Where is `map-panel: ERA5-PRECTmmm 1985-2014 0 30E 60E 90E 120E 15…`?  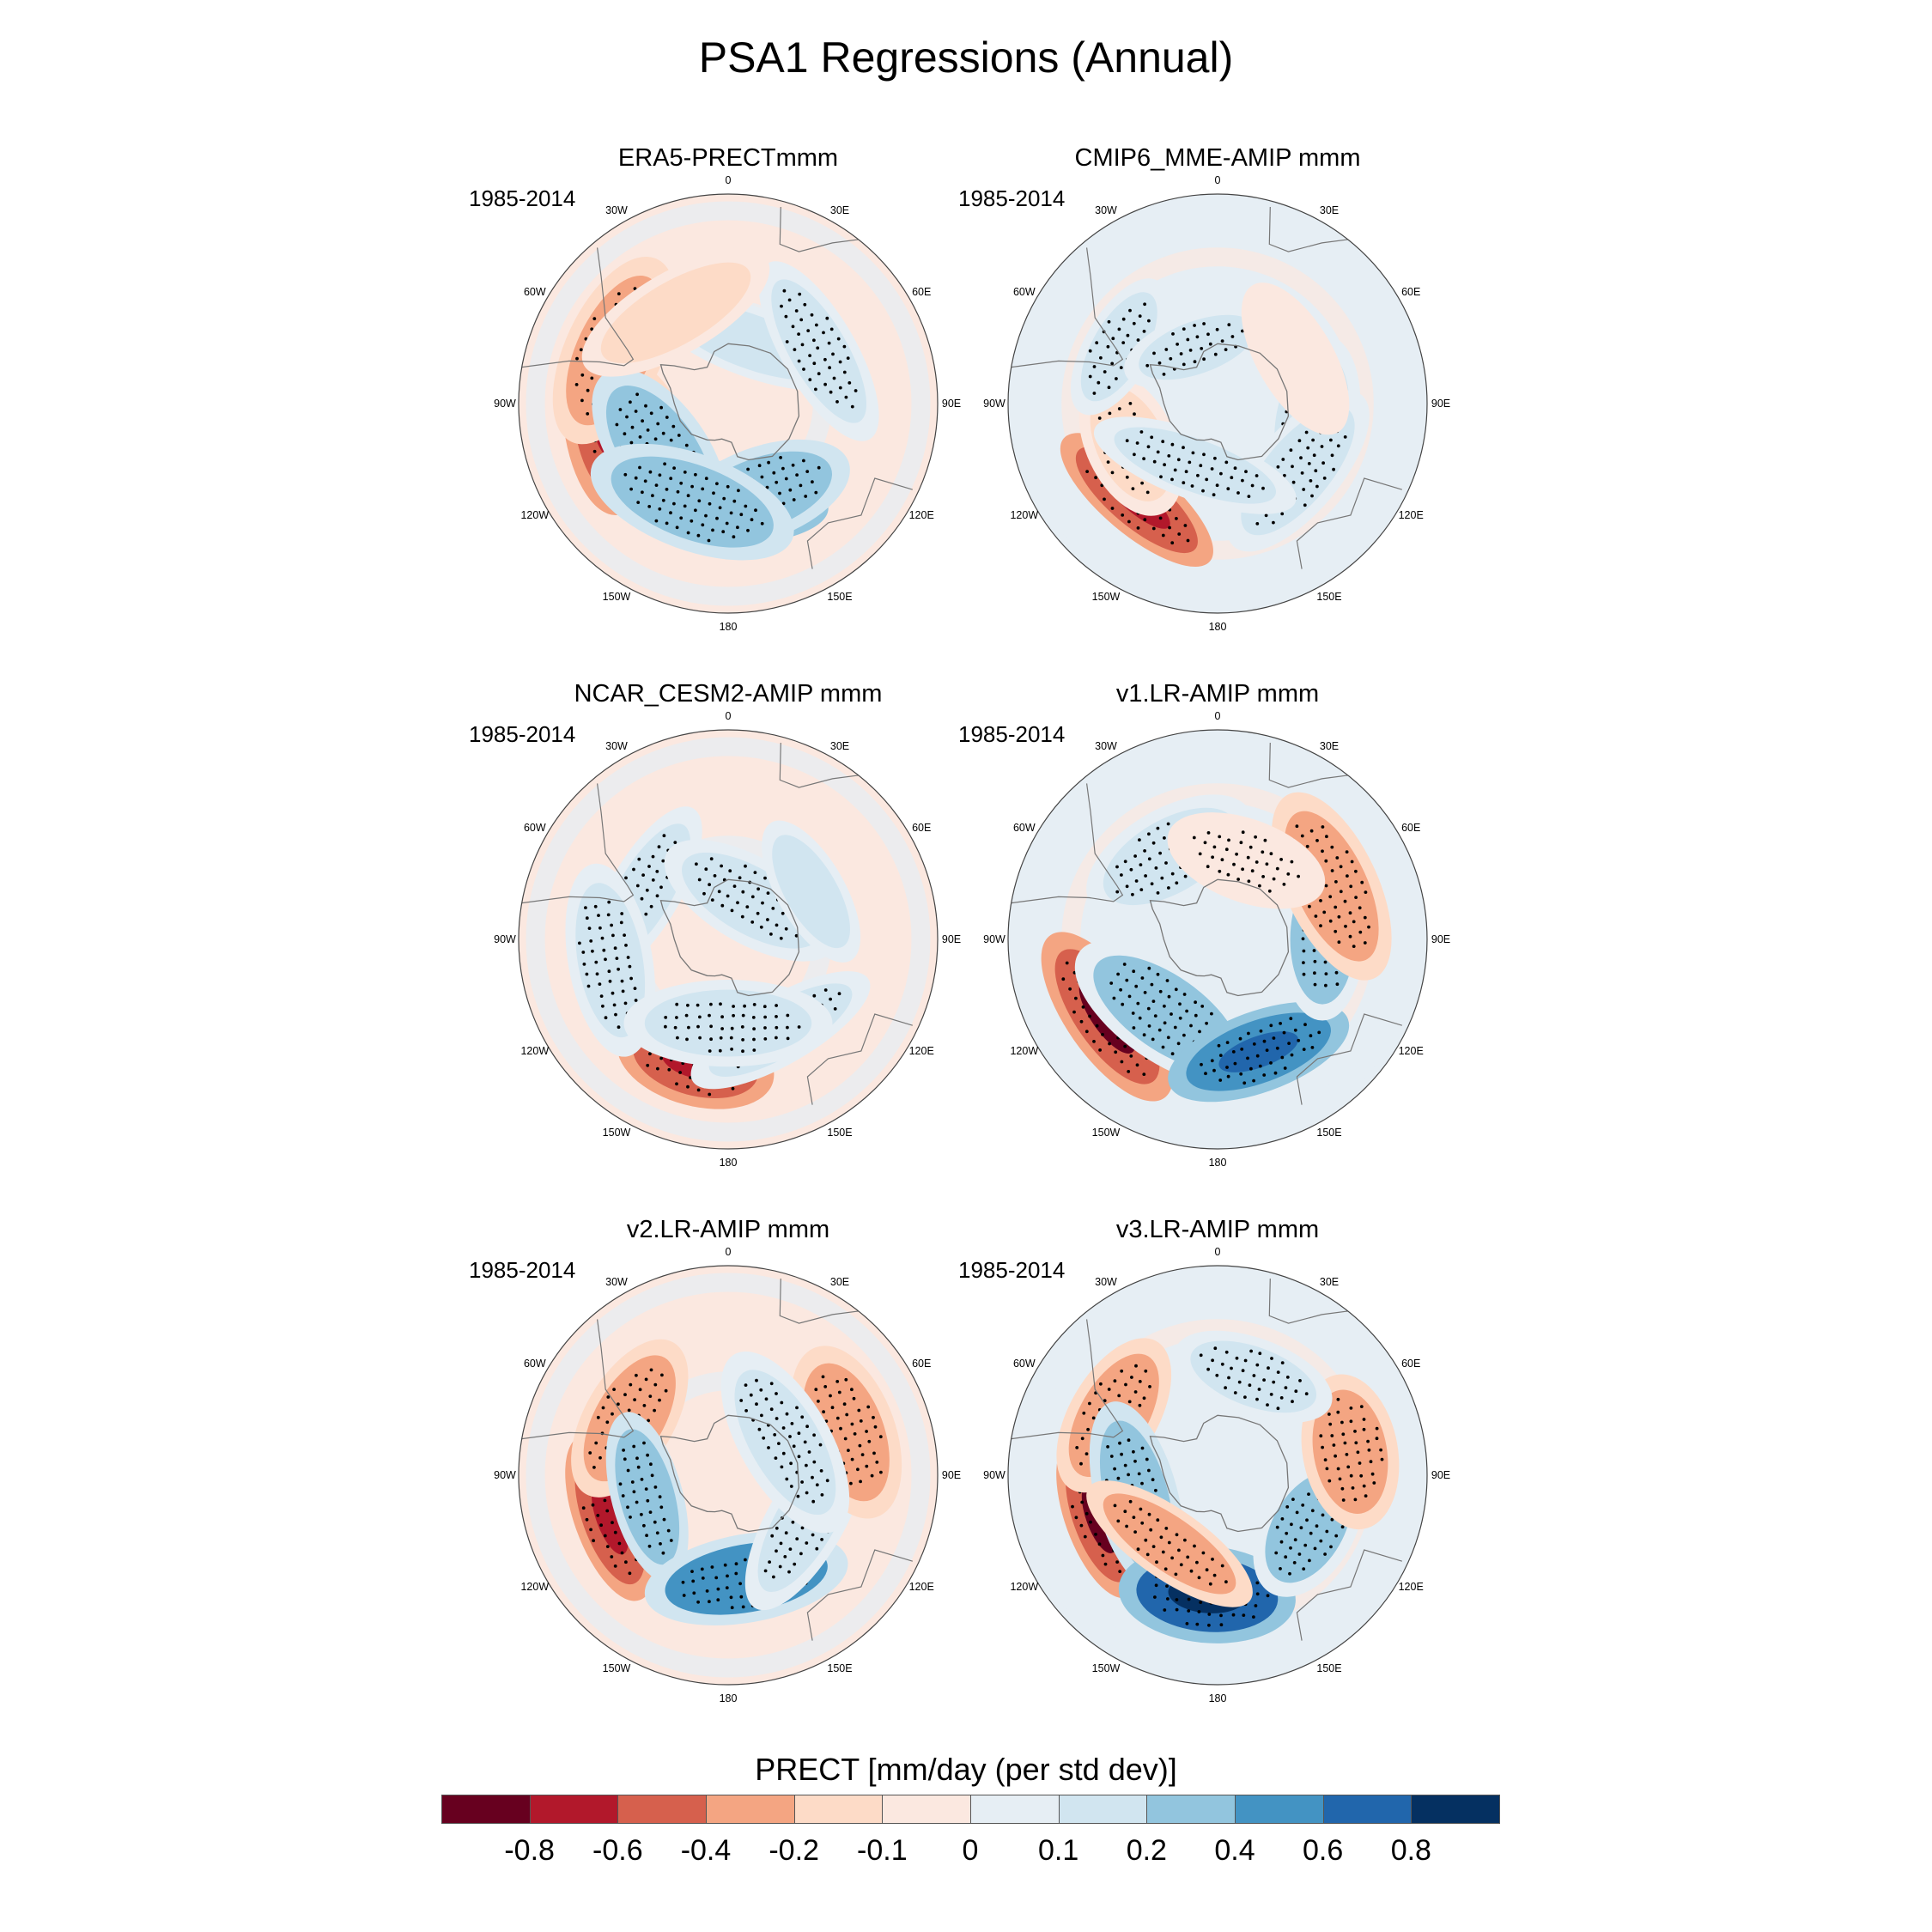
map-panel: ERA5-PRECTmmm 1985-2014 0 30E 60E 90E 120E 15… is located at coordinates (728, 393).